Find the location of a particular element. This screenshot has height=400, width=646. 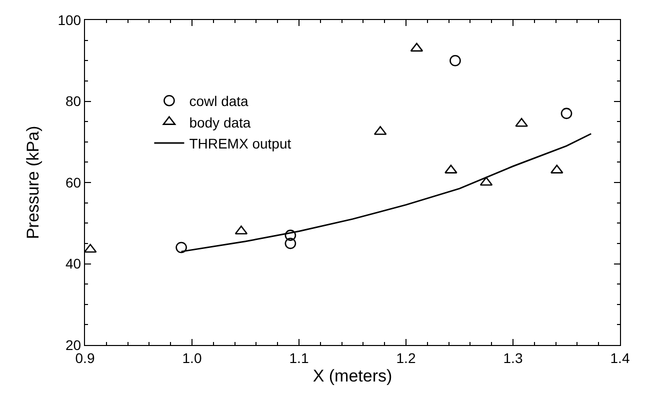

x-tick-label: 1.3 is located at coordinates (513, 358).